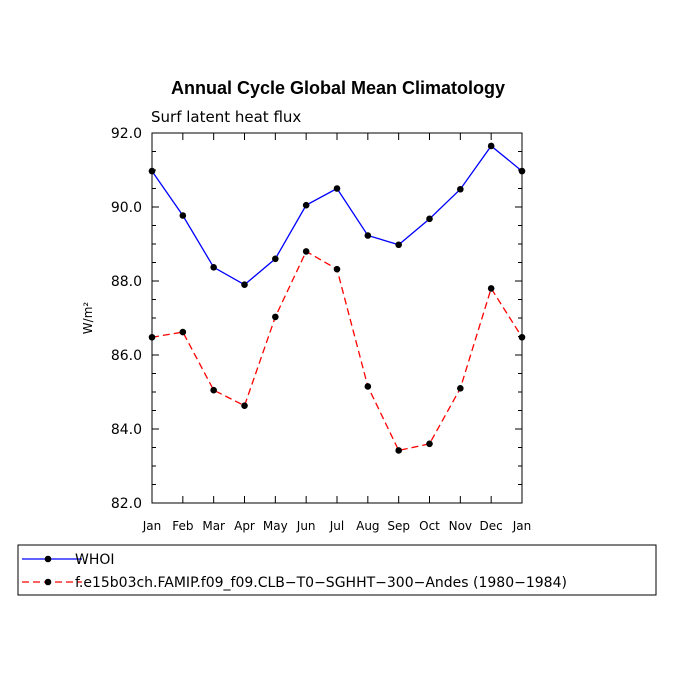  Describe the element at coordinates (126, 134) in the screenshot. I see `y-tick-label: 92.0` at that location.